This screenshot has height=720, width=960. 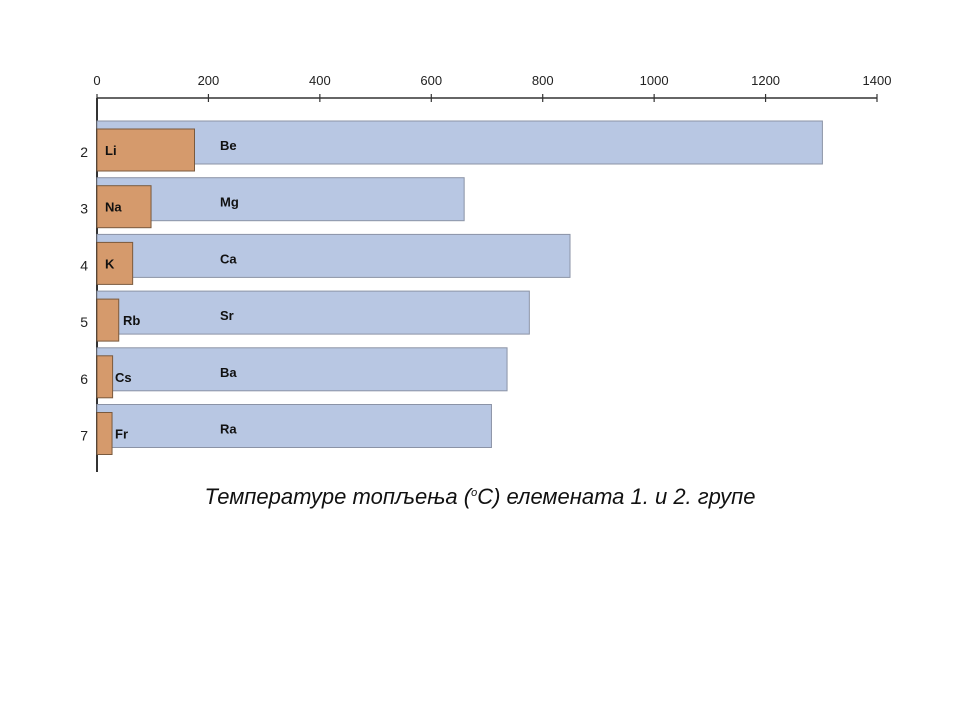 What do you see at coordinates (84, 265) in the screenshot?
I see `row-label: 4` at bounding box center [84, 265].